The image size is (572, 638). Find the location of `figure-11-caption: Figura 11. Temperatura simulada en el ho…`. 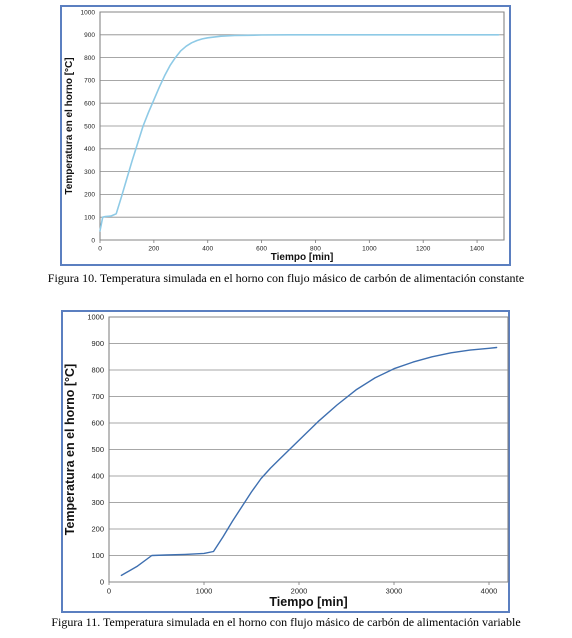

figure-11-caption: Figura 11. Temperatura simulada en el ho… is located at coordinates (286, 622).